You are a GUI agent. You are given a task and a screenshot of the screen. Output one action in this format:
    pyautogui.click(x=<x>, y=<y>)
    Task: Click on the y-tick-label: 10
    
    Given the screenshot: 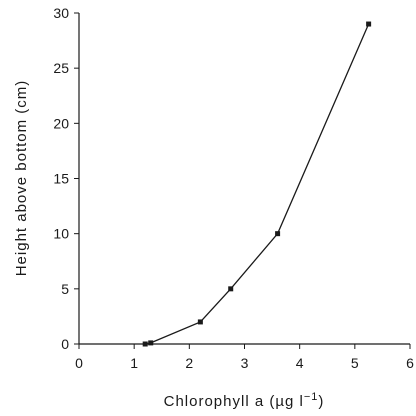 What is the action you would take?
    pyautogui.click(x=61, y=234)
    